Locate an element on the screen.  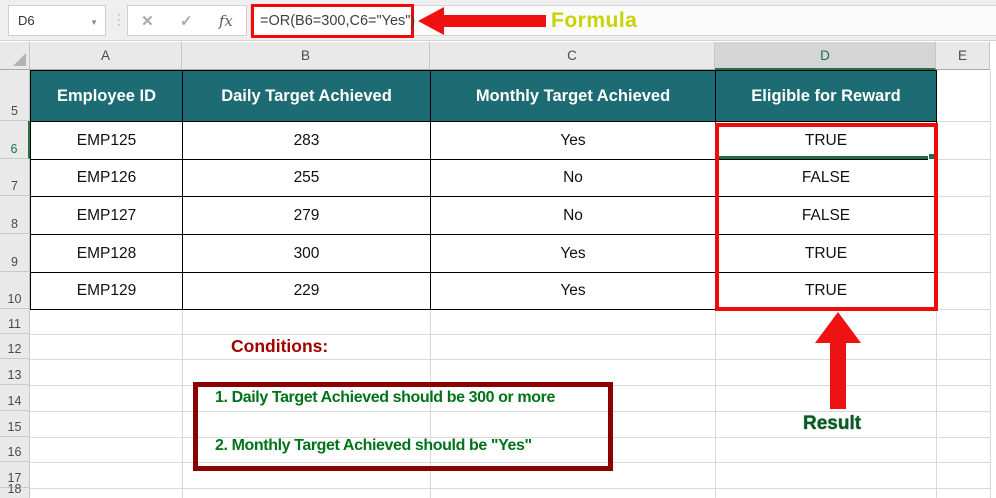
cell-a6: EMP125 is located at coordinates (107, 141).